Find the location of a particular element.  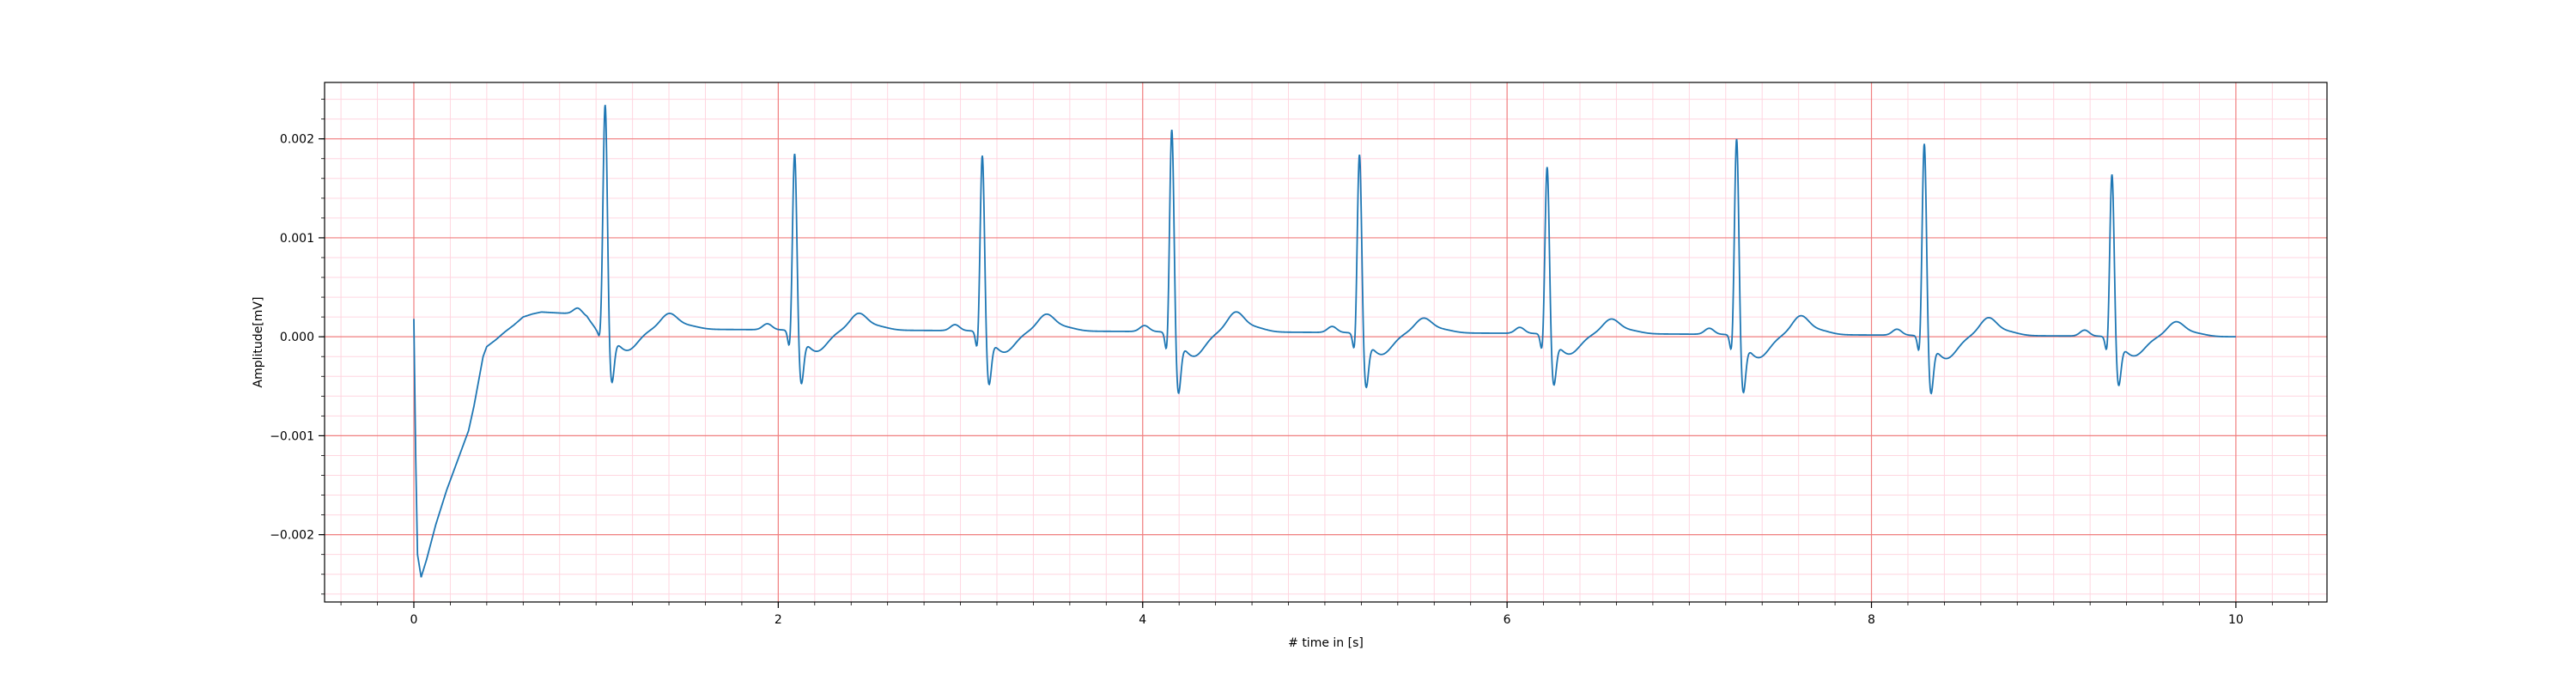

y-tick-label: 0.002 is located at coordinates (297, 140).